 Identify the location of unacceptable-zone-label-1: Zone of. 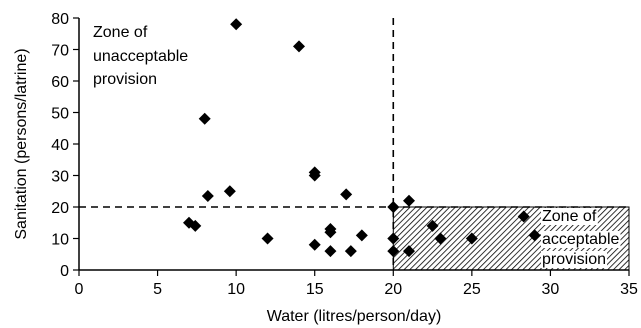
(120, 32).